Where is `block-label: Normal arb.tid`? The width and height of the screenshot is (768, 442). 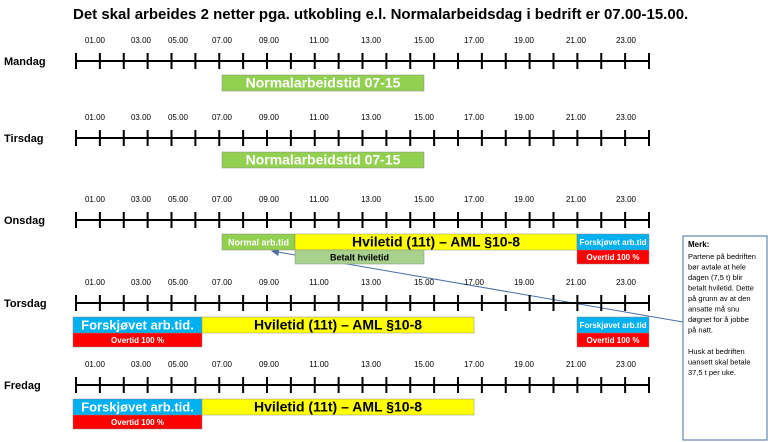 block-label: Normal arb.tid is located at coordinates (258, 242).